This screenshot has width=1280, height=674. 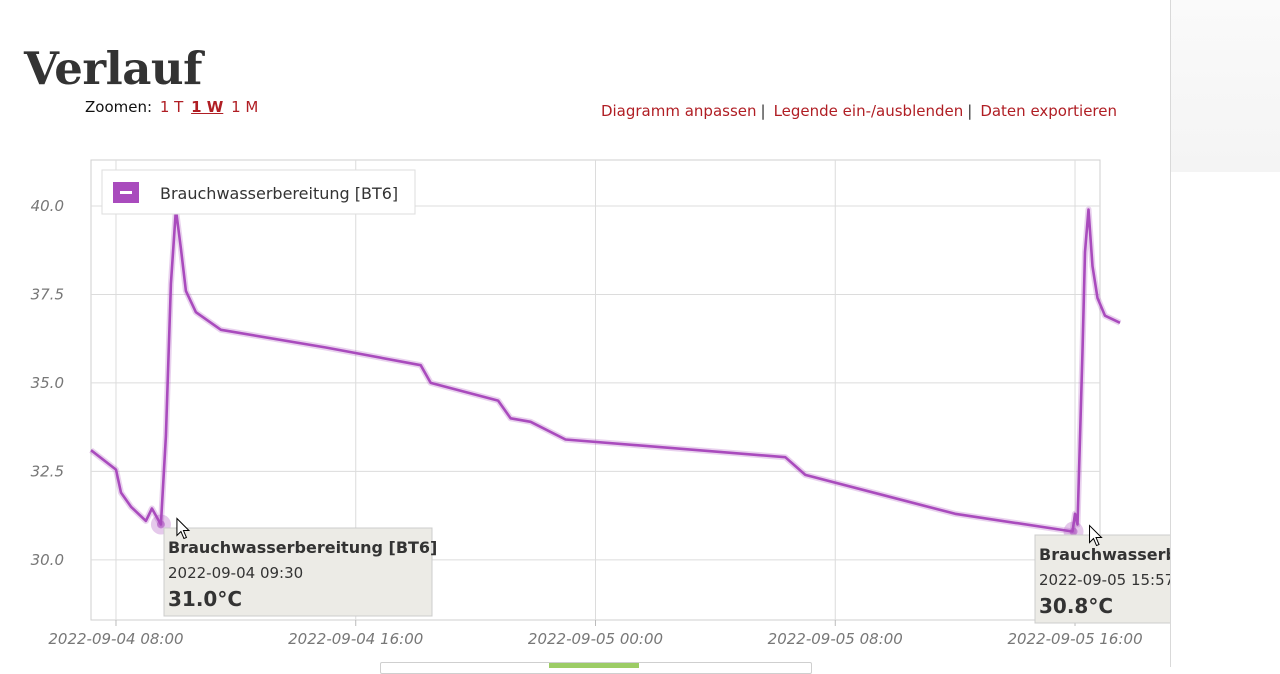 What do you see at coordinates (1106, 580) in the screenshot?
I see `tooltip-time: 2022-09-05 15:57` at bounding box center [1106, 580].